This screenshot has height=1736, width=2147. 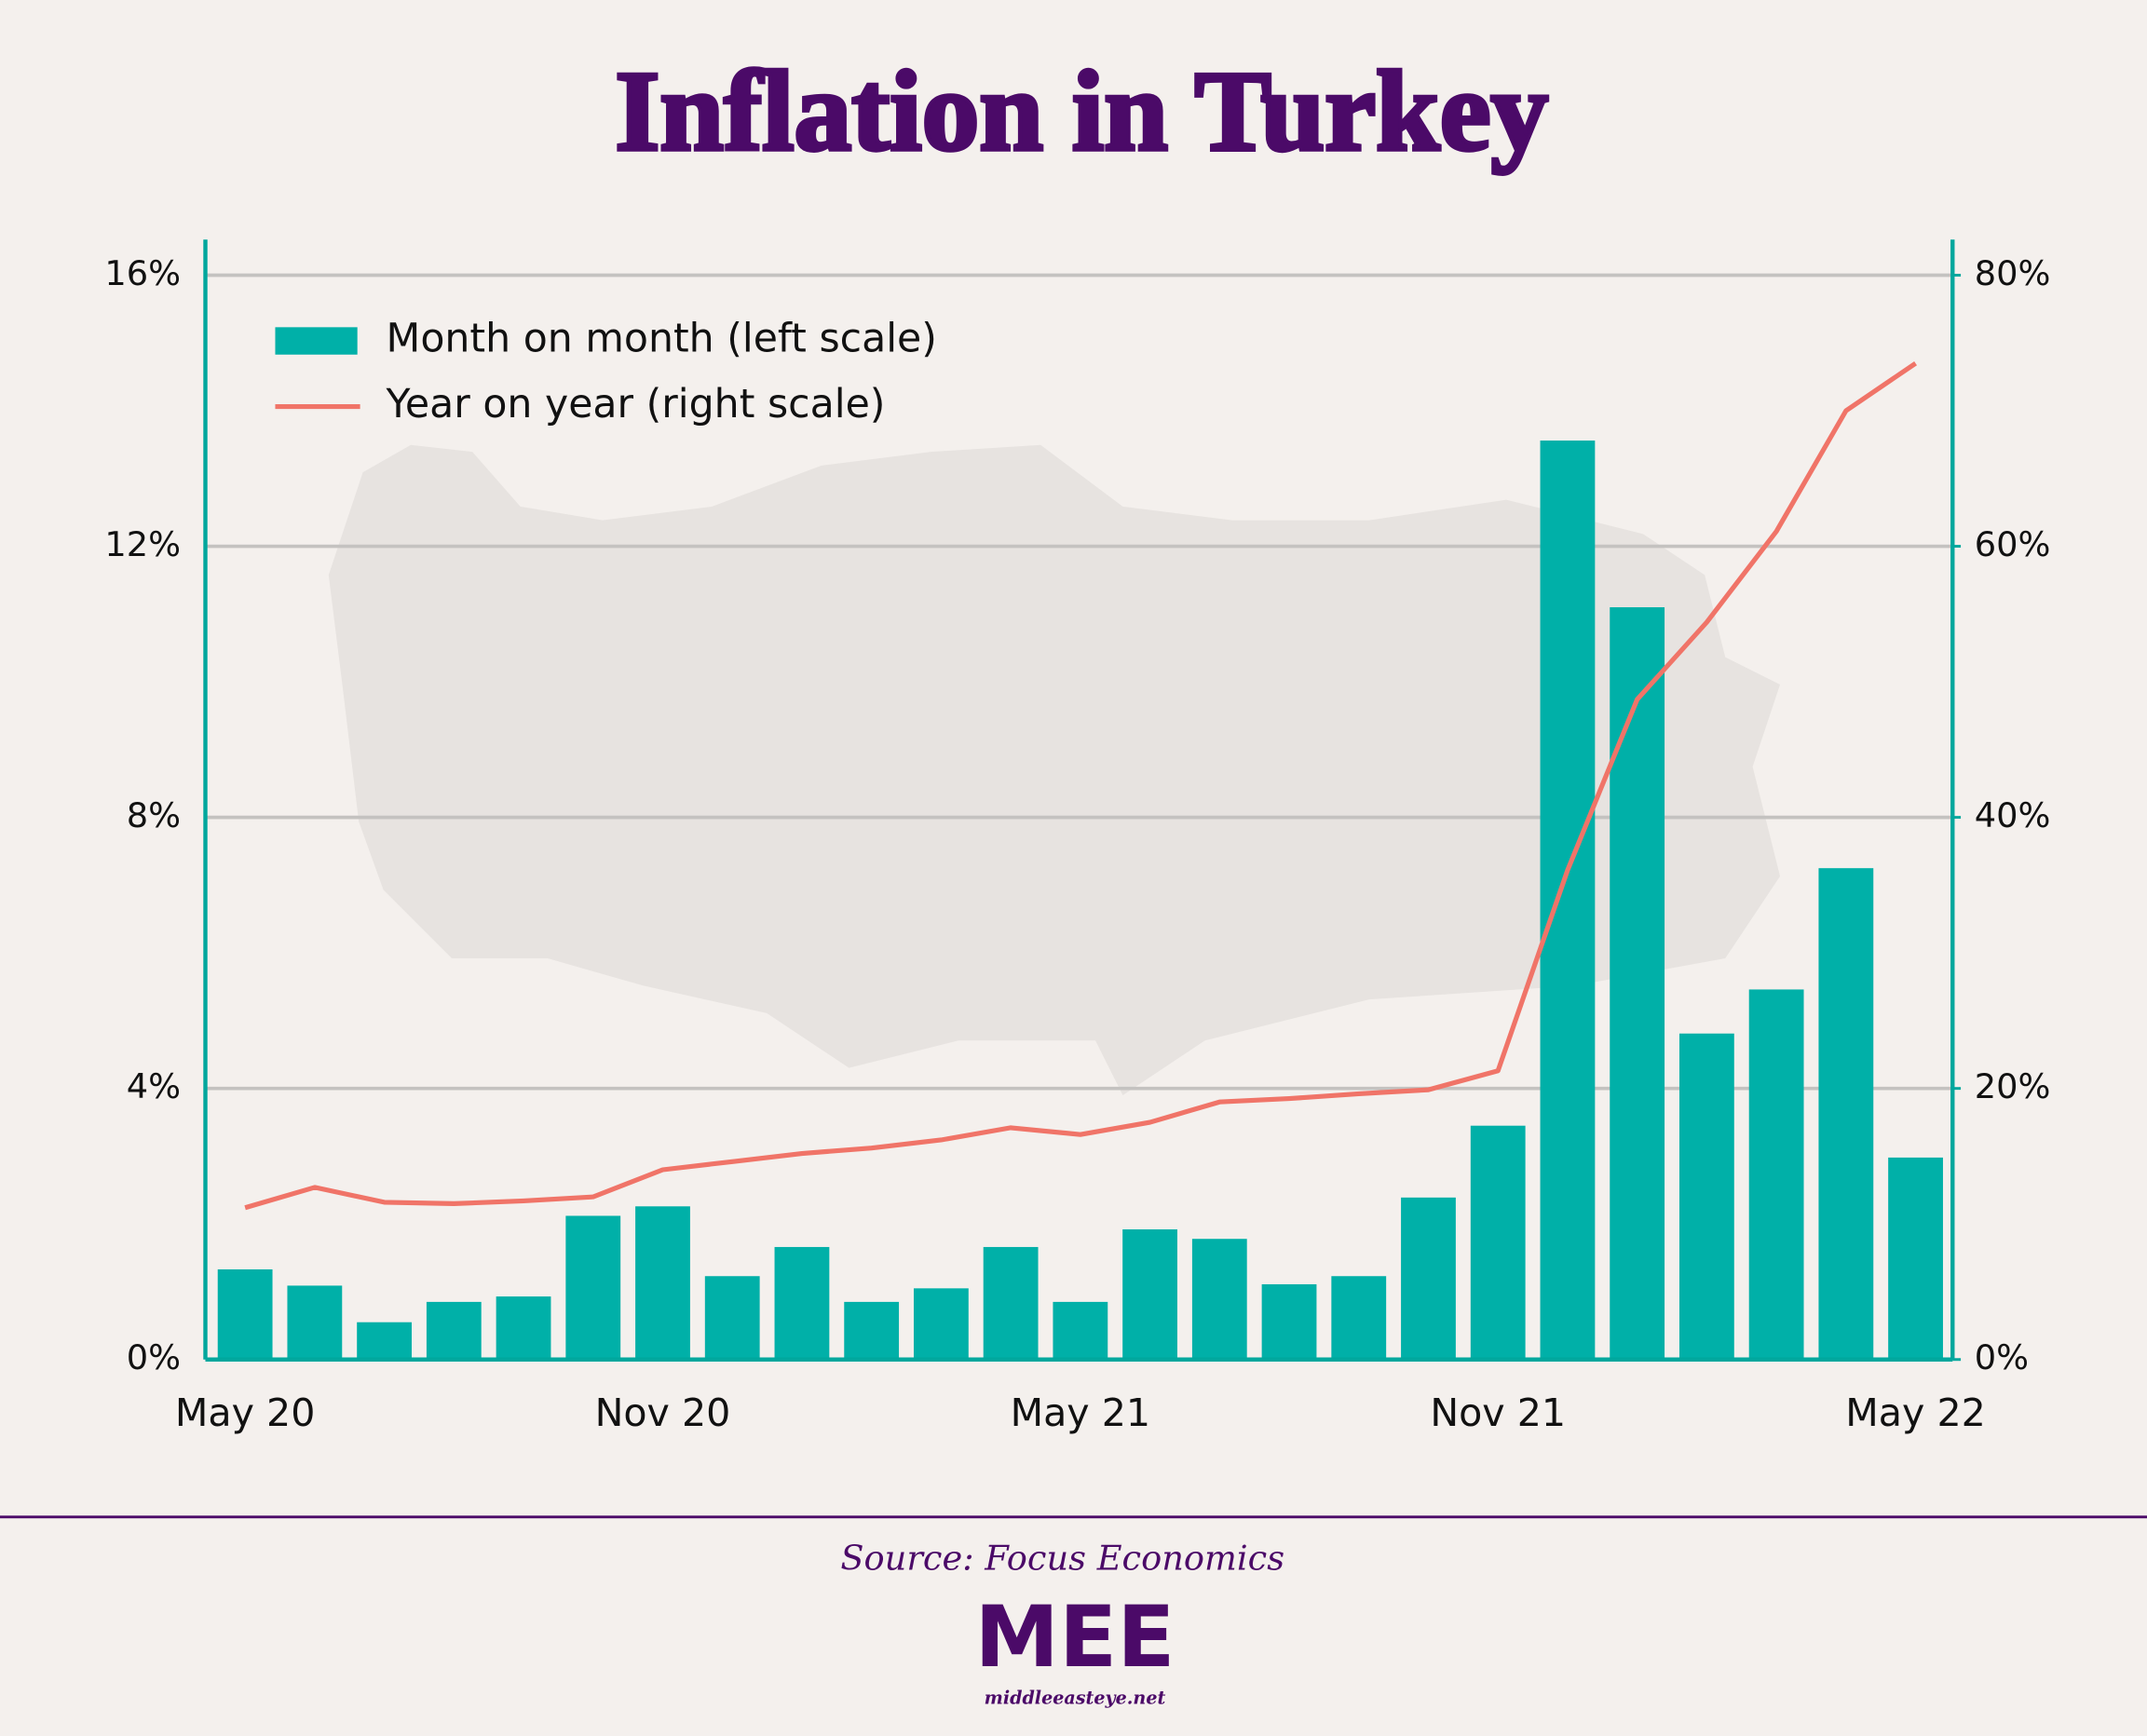 What do you see at coordinates (1916, 1412) in the screenshot?
I see `x-tick-label: May 22` at bounding box center [1916, 1412].